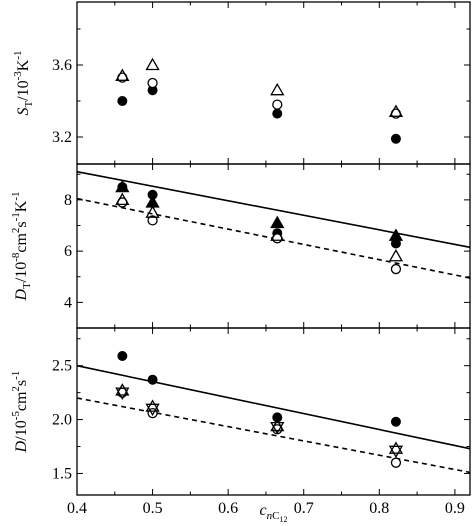 This screenshot has height=526, width=474. What do you see at coordinates (68, 302) in the screenshot?
I see `y-tick-label: 4` at bounding box center [68, 302].